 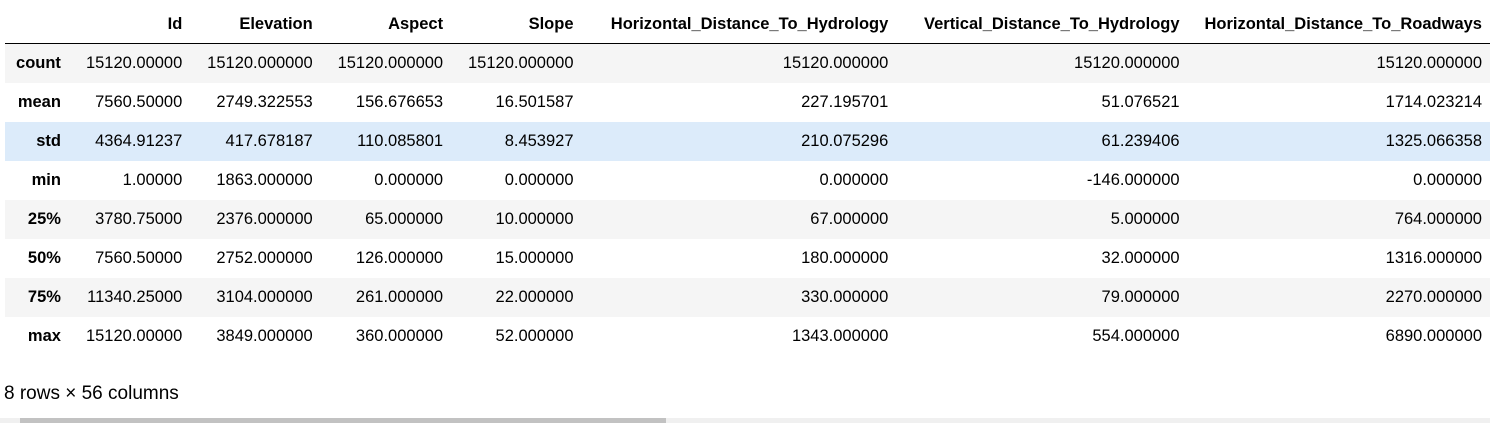 I want to click on column-header: Vertical_Distance_To_Hydrology, so click(x=1042, y=24).